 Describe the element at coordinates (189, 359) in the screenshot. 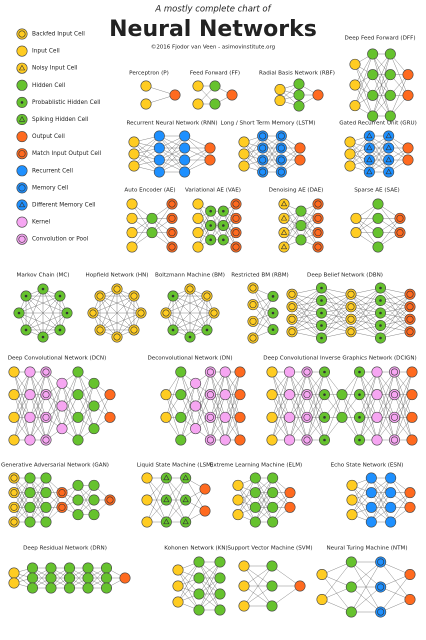

I see `network-title: Deconvolutional Network (DN)` at that location.